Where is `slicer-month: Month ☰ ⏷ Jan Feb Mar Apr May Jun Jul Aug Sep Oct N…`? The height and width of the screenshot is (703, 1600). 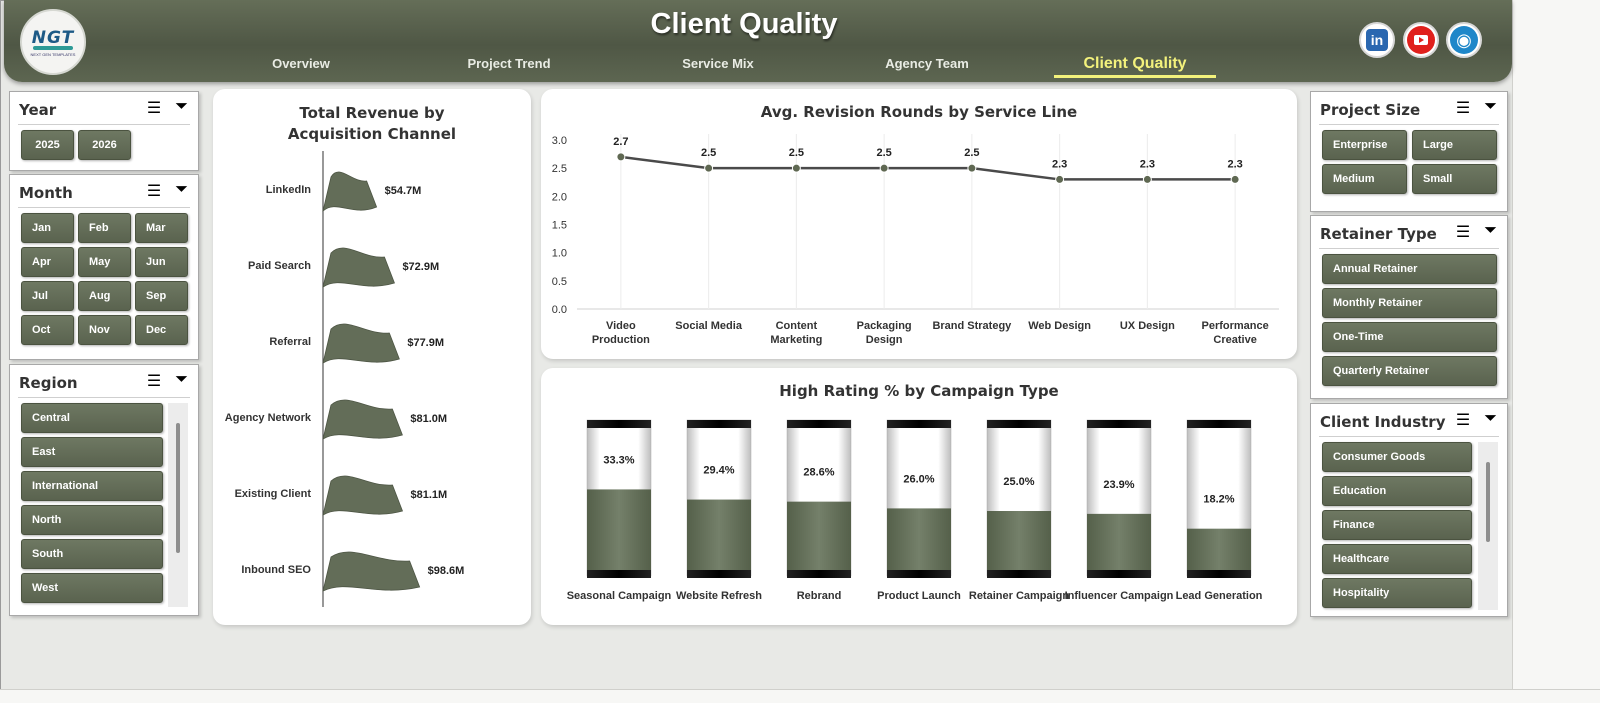
slicer-month: Month ☰ ⏷ Jan Feb Mar Apr May Jun Jul Aug Sep Oct N… is located at coordinates (104, 267).